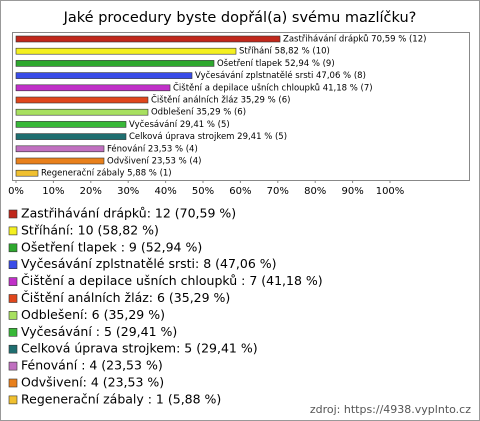  Describe the element at coordinates (111, 246) in the screenshot. I see `legend-label: Ošetření tlapek : 9 (52,94 %)` at that location.